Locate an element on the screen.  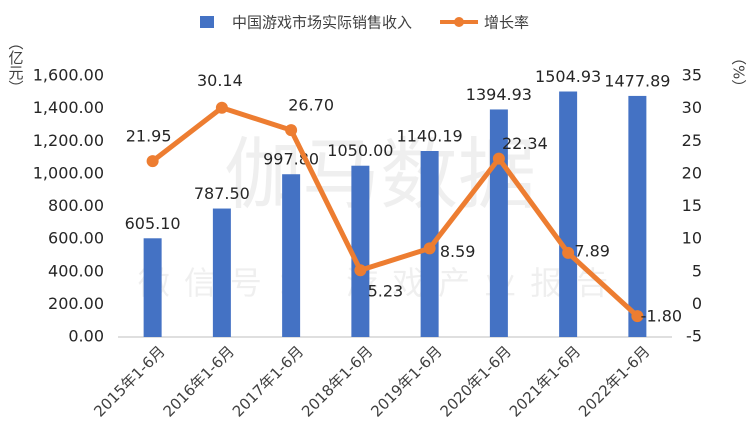
y-axis-label: （亿元） is located at coordinates (16, 65).